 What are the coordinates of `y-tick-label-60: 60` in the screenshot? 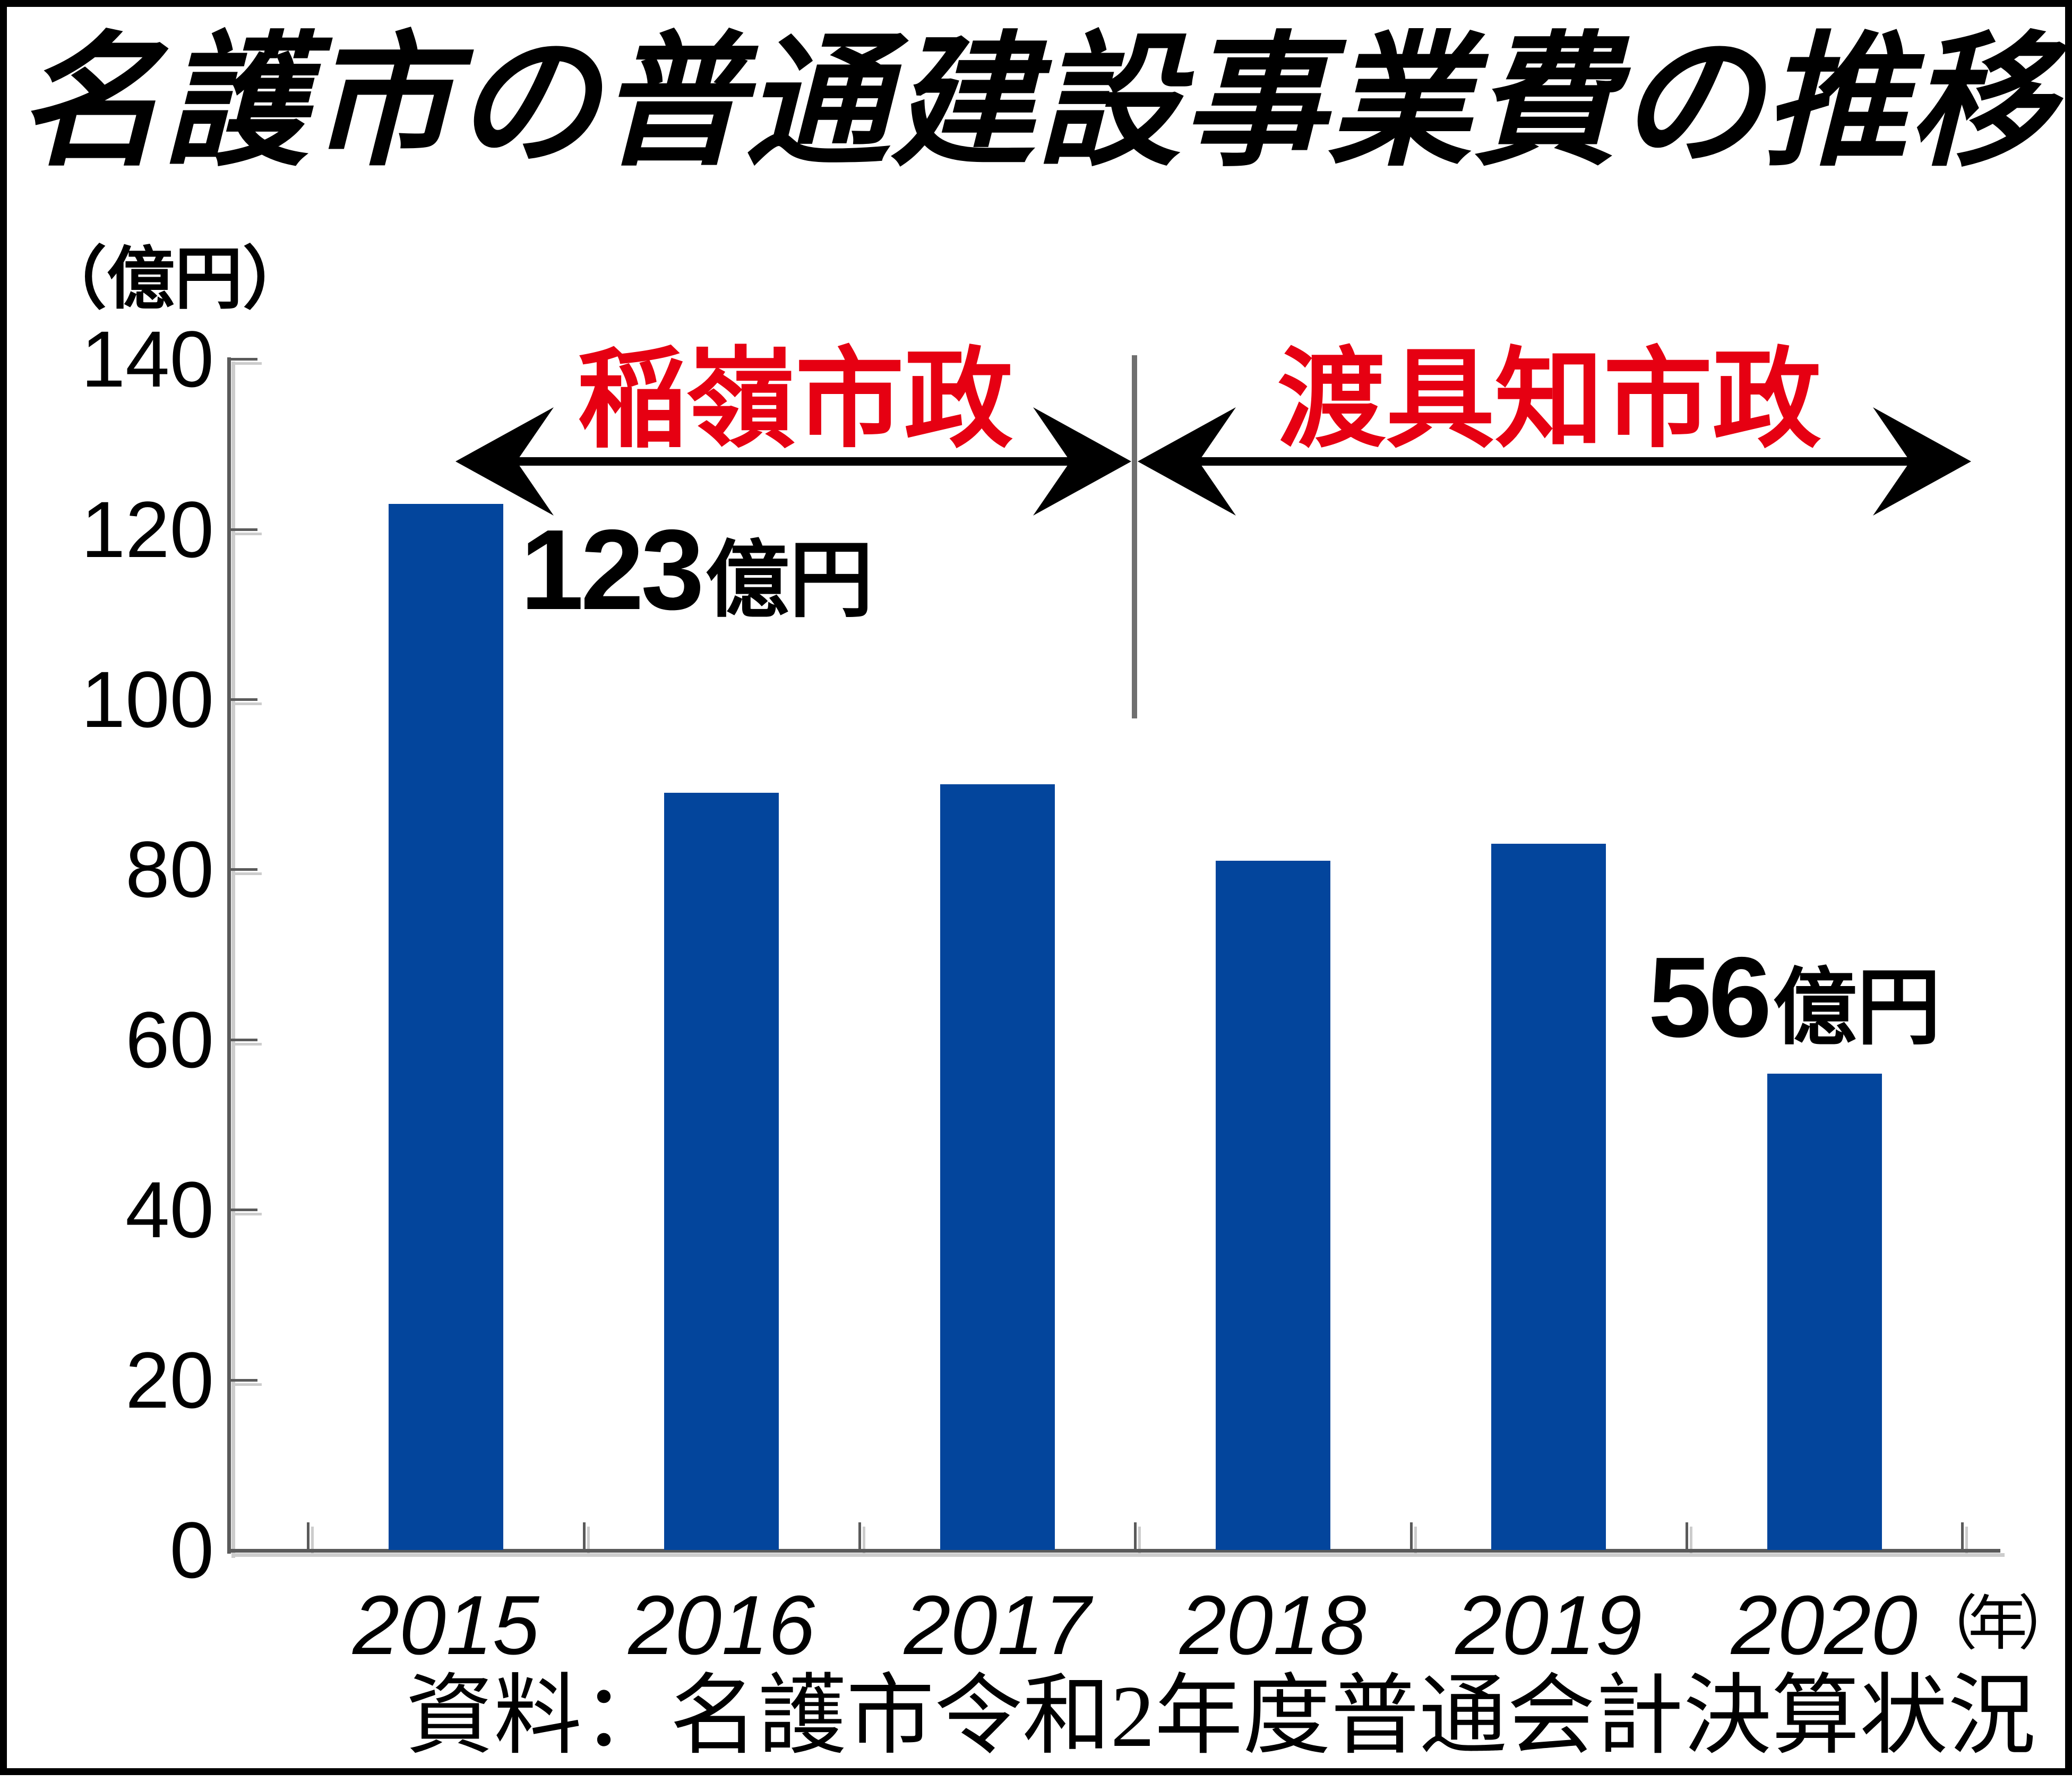 It's located at (169, 1039).